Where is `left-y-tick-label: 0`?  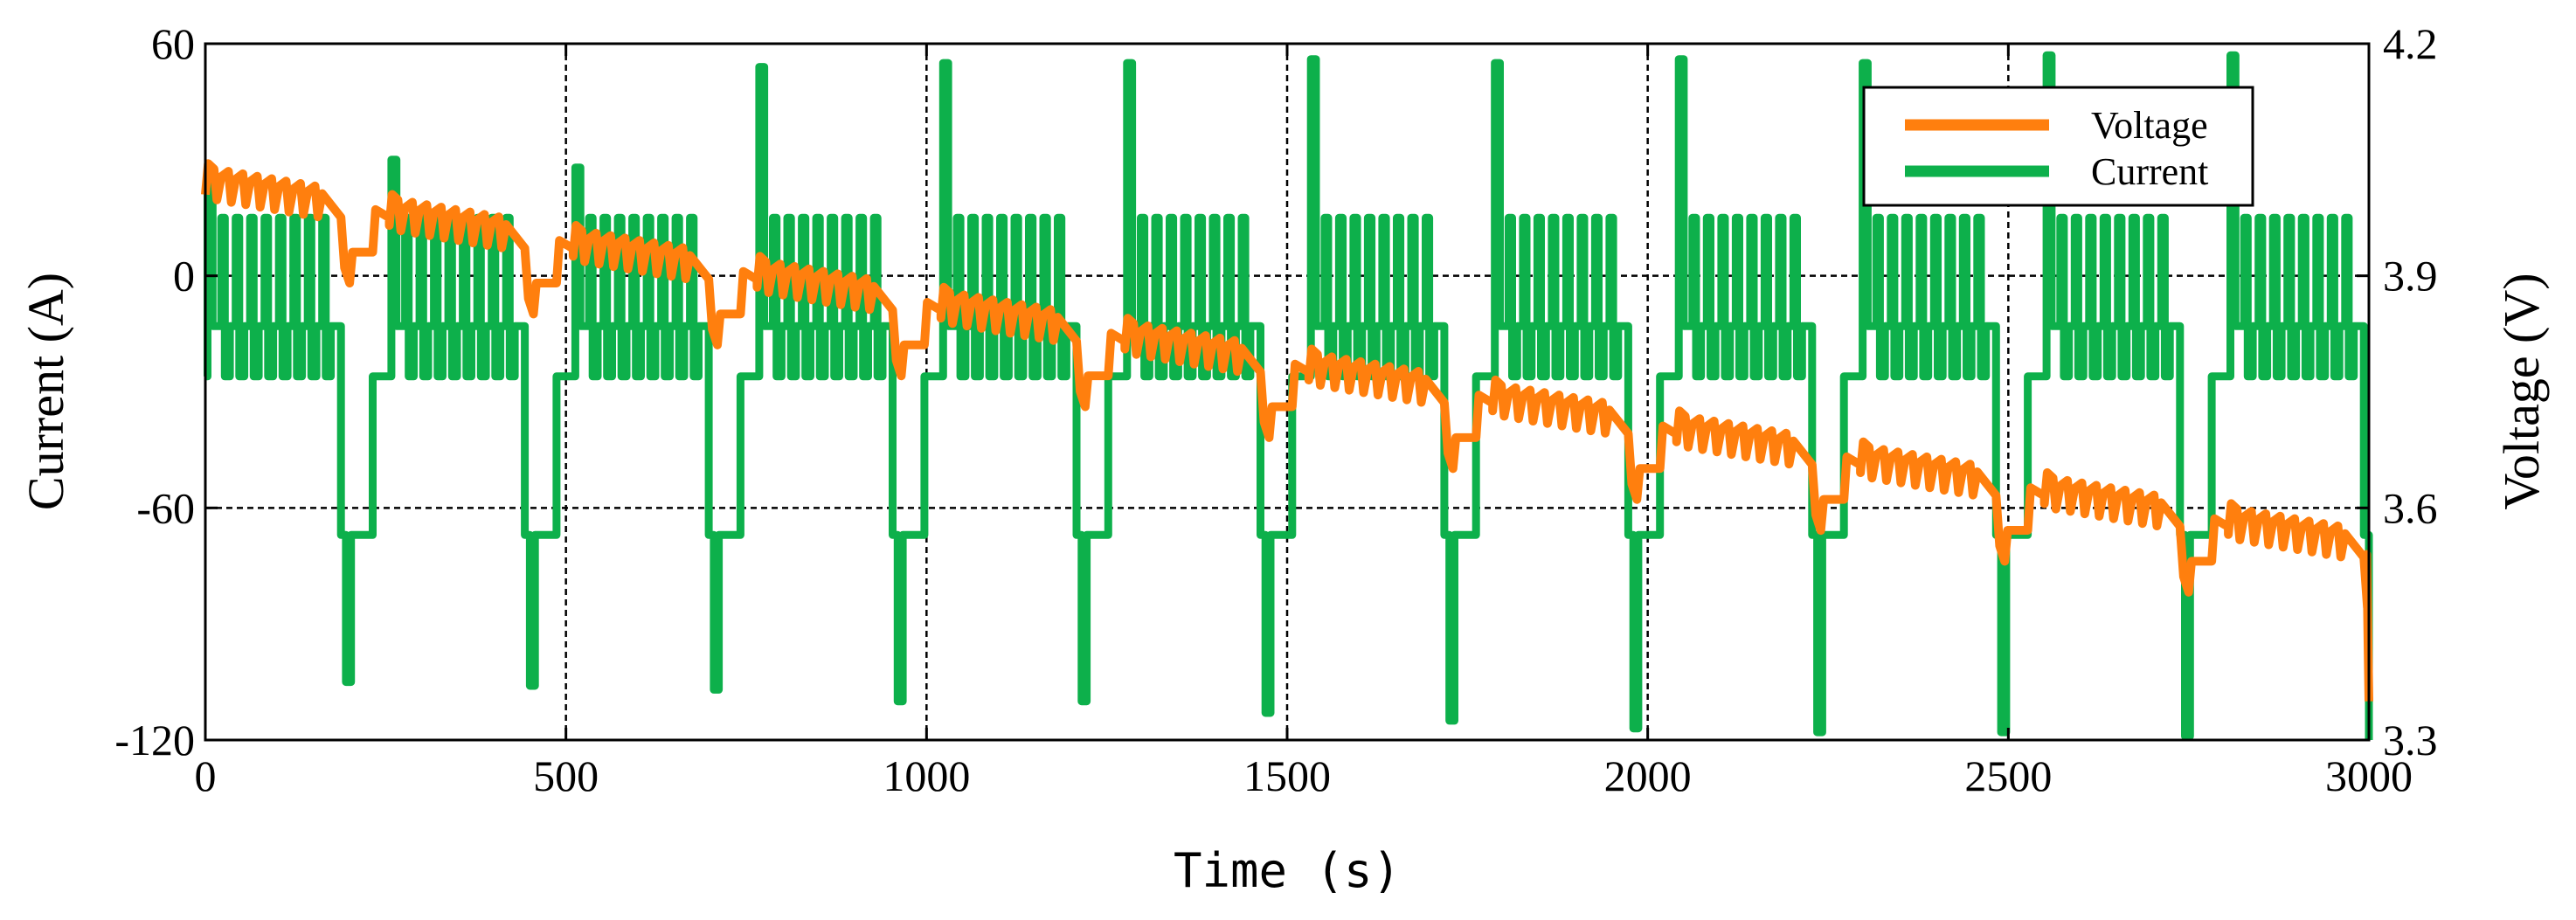 left-y-tick-label: 0 is located at coordinates (184, 276).